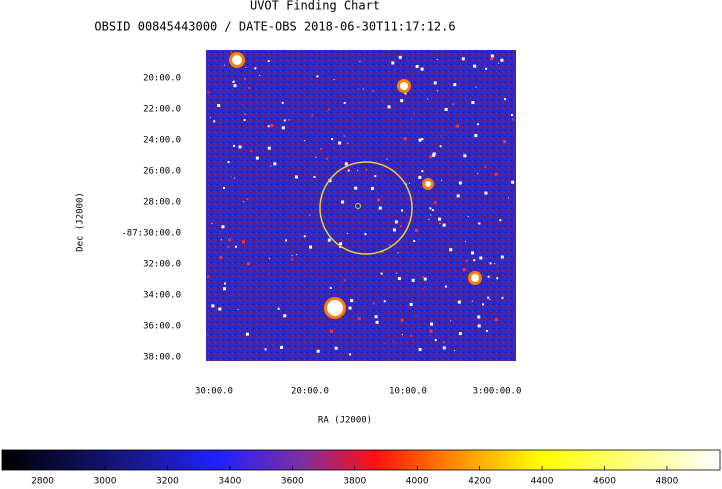  Describe the element at coordinates (162, 265) in the screenshot. I see `y-tick-label: 32:00.0` at that location.